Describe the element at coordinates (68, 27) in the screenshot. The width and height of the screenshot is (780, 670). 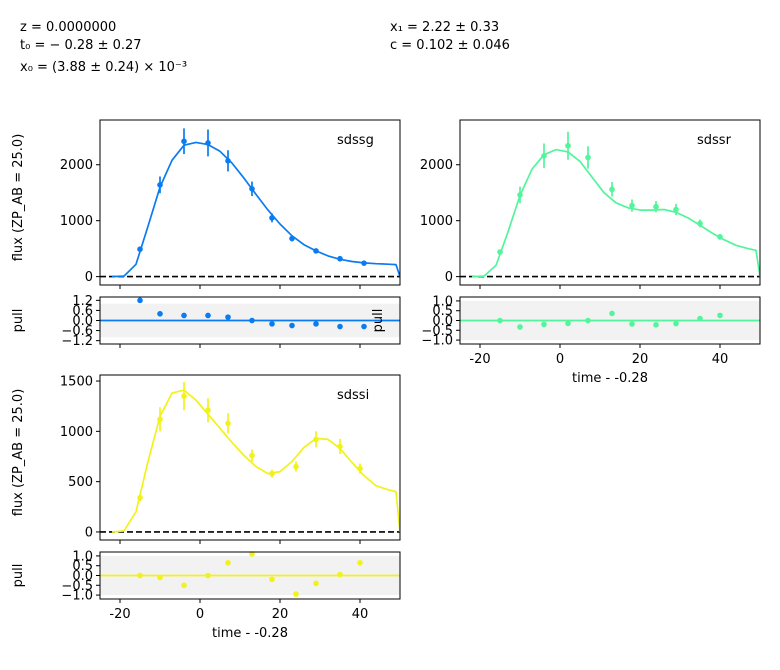
I see `param-z: z = 0.0000000` at that location.